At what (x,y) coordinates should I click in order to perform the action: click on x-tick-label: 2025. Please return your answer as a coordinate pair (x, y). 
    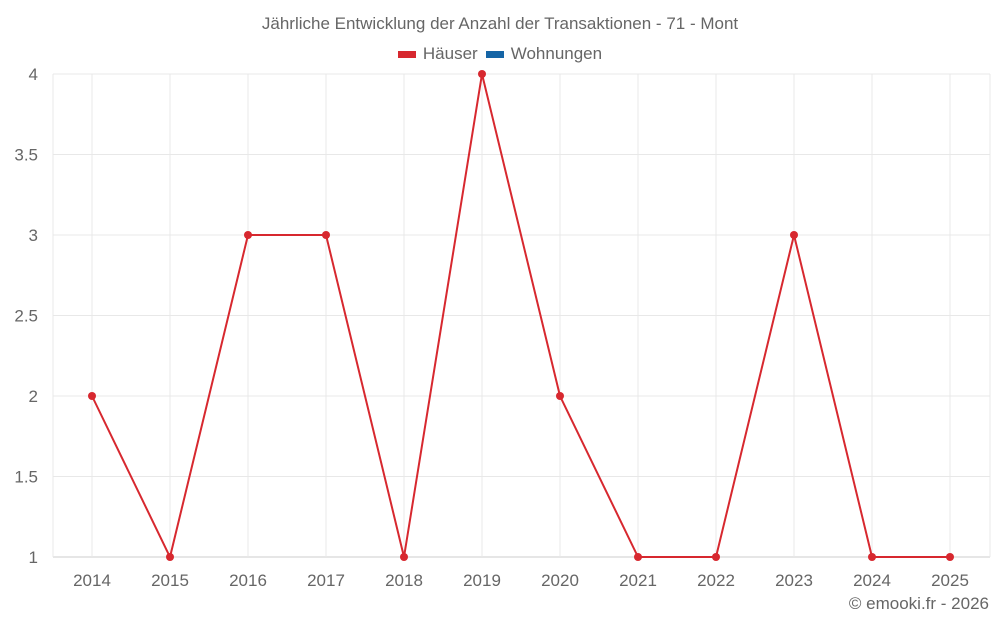
    Looking at the image, I should click on (950, 580).